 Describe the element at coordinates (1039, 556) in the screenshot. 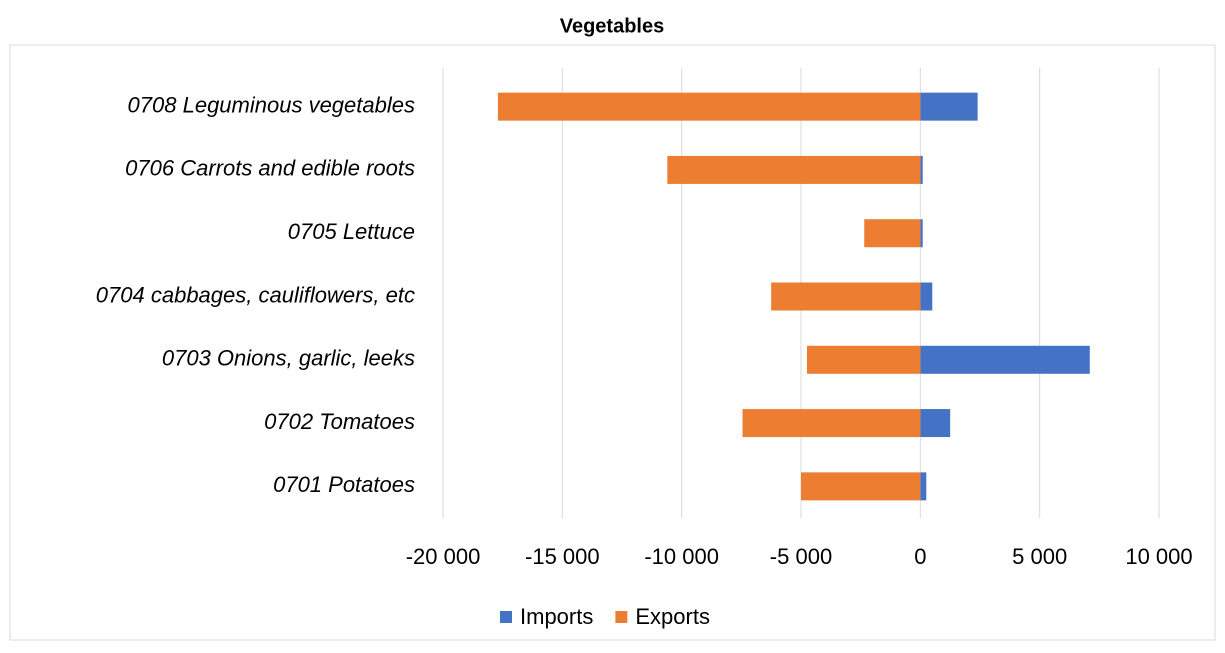

I see `x-tick-label: 5 000` at that location.